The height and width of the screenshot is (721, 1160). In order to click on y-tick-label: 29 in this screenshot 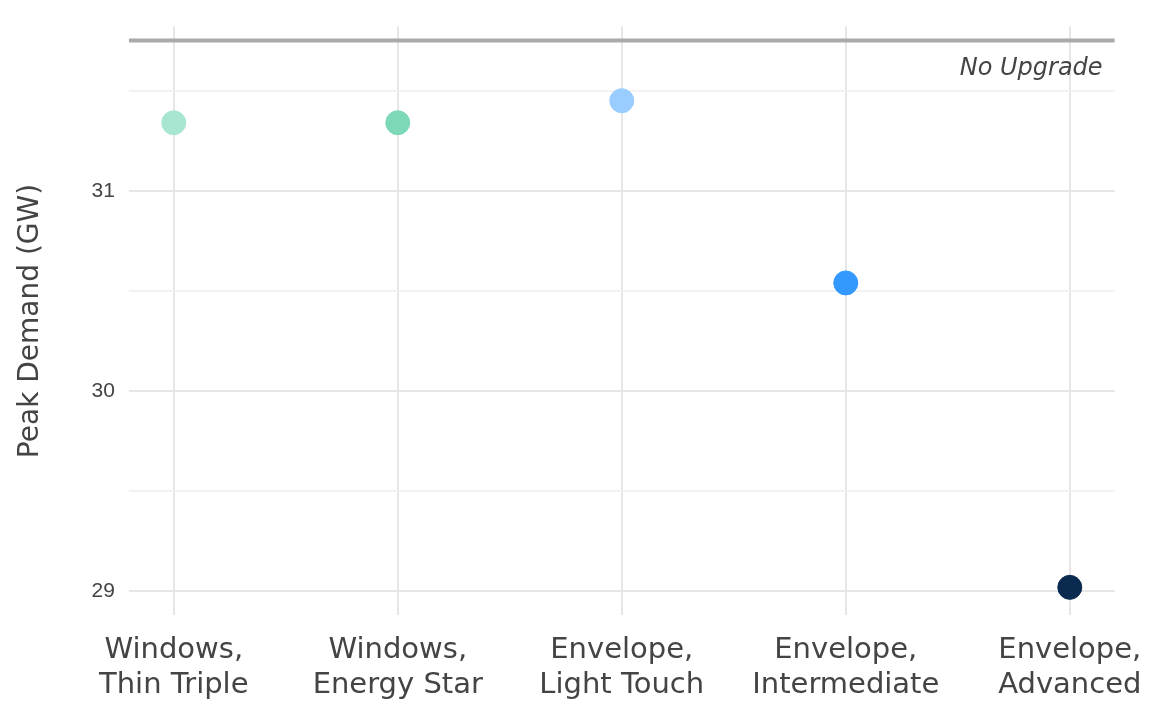, I will do `click(103, 590)`.